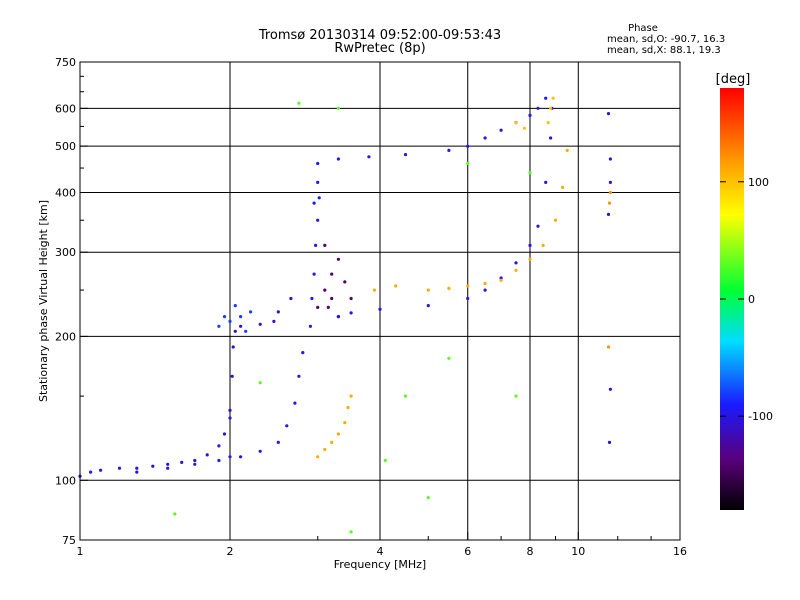 Image resolution: width=800 pixels, height=600 pixels. I want to click on x-tick-label: 1, so click(80, 551).